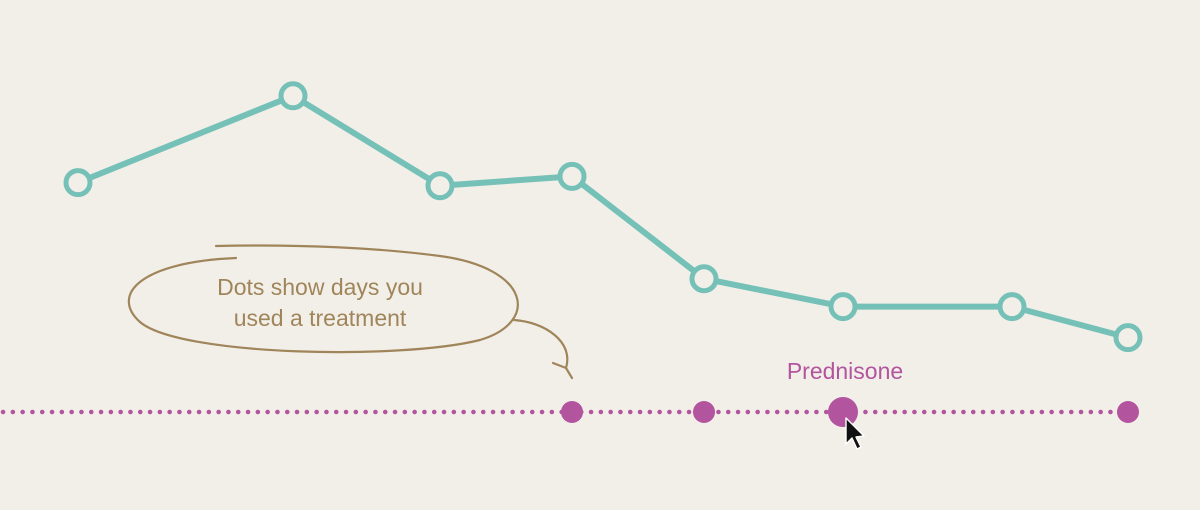  I want to click on callout-ellipse, so click(323, 299).